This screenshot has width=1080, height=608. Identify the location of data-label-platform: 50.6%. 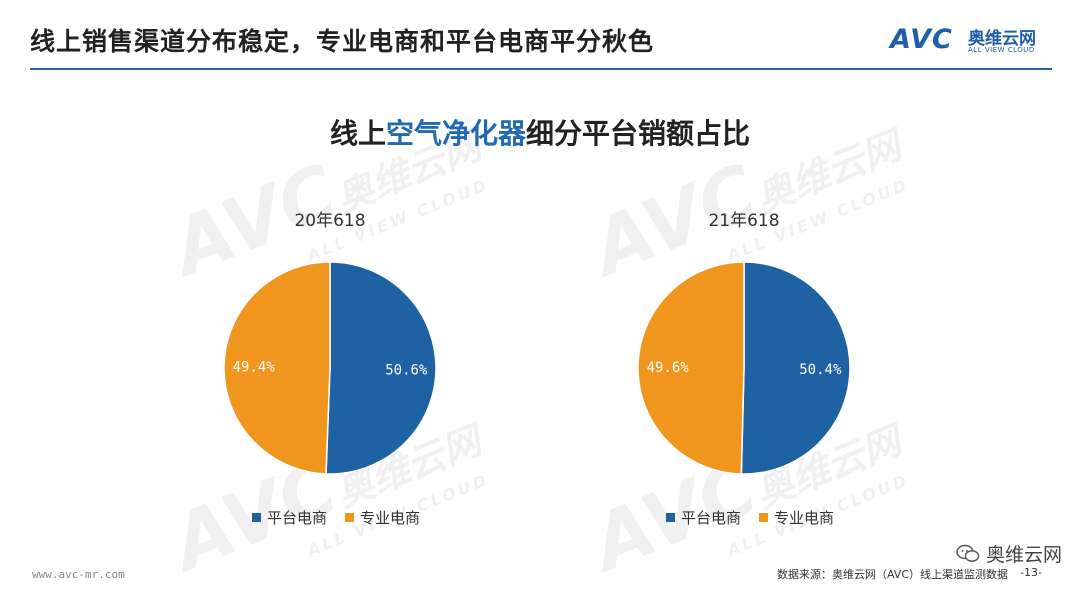
(406, 370).